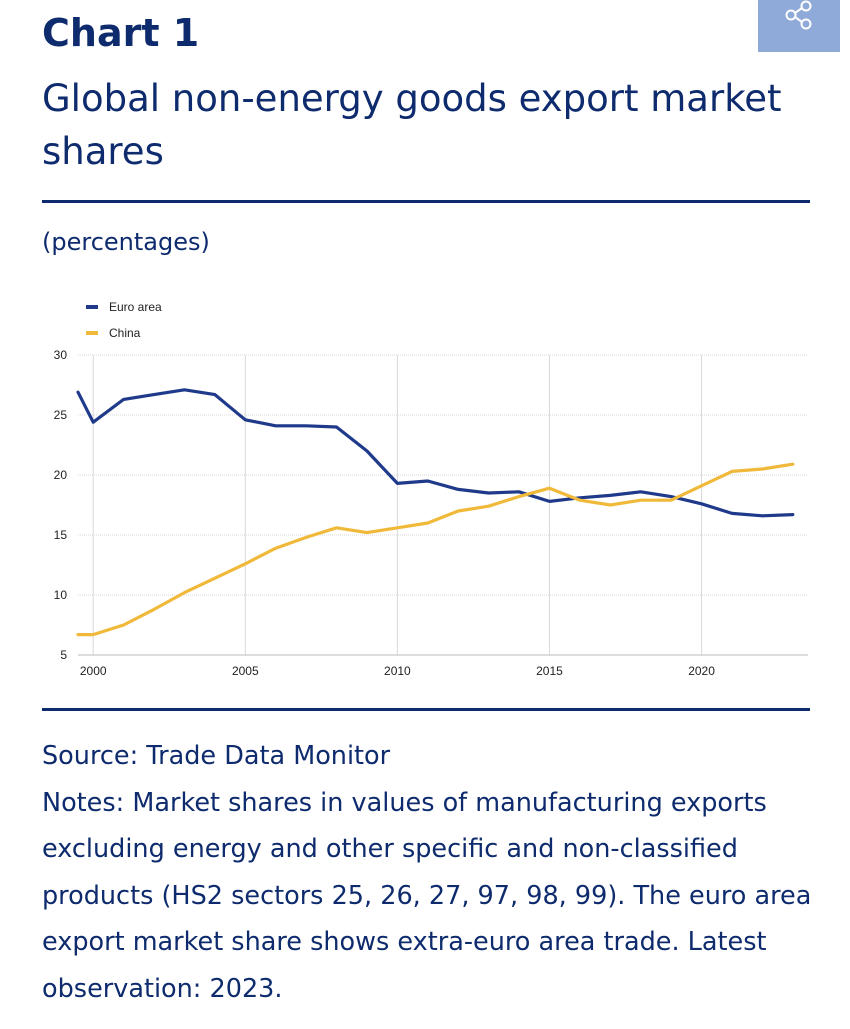 Image resolution: width=850 pixels, height=1029 pixels. I want to click on x-tick-label: 2010, so click(397, 671).